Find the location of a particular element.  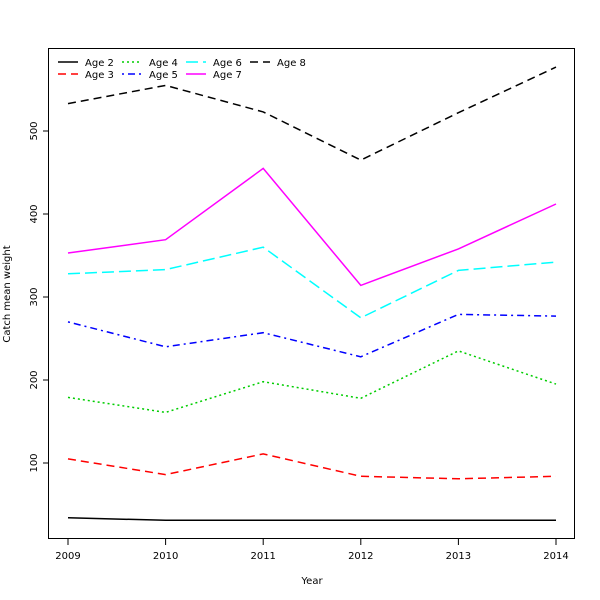

legend-label: Age 8 is located at coordinates (291, 63).